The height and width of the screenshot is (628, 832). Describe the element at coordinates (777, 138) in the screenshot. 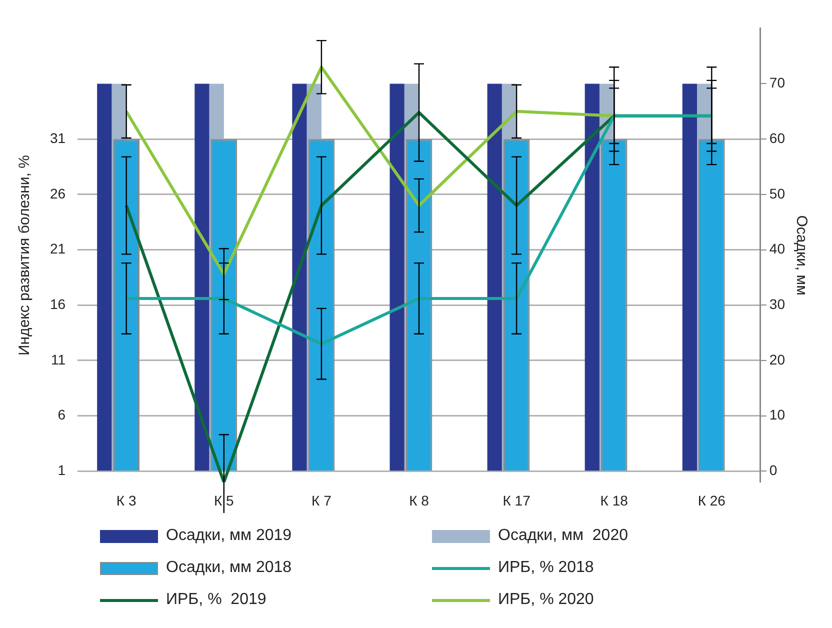

I see `y2-tick-label: 60` at that location.